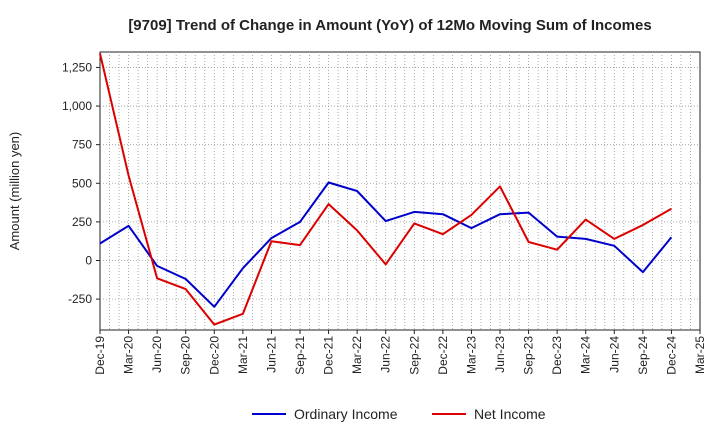  Describe the element at coordinates (82, 222) in the screenshot. I see `y-tick-label: 250` at that location.